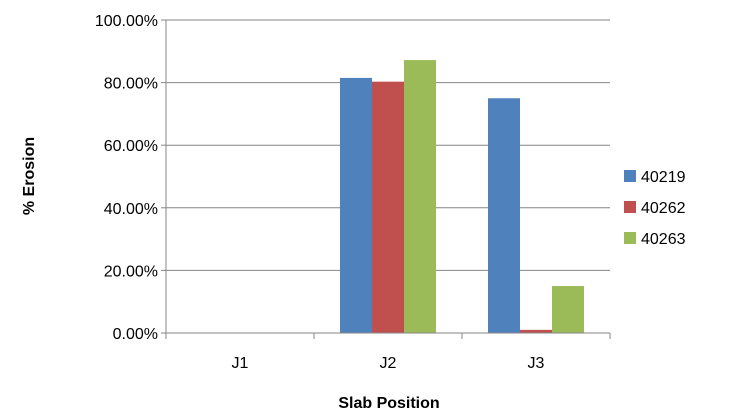  I want to click on x-tick-labels: J1 J2 J3, so click(388, 363).